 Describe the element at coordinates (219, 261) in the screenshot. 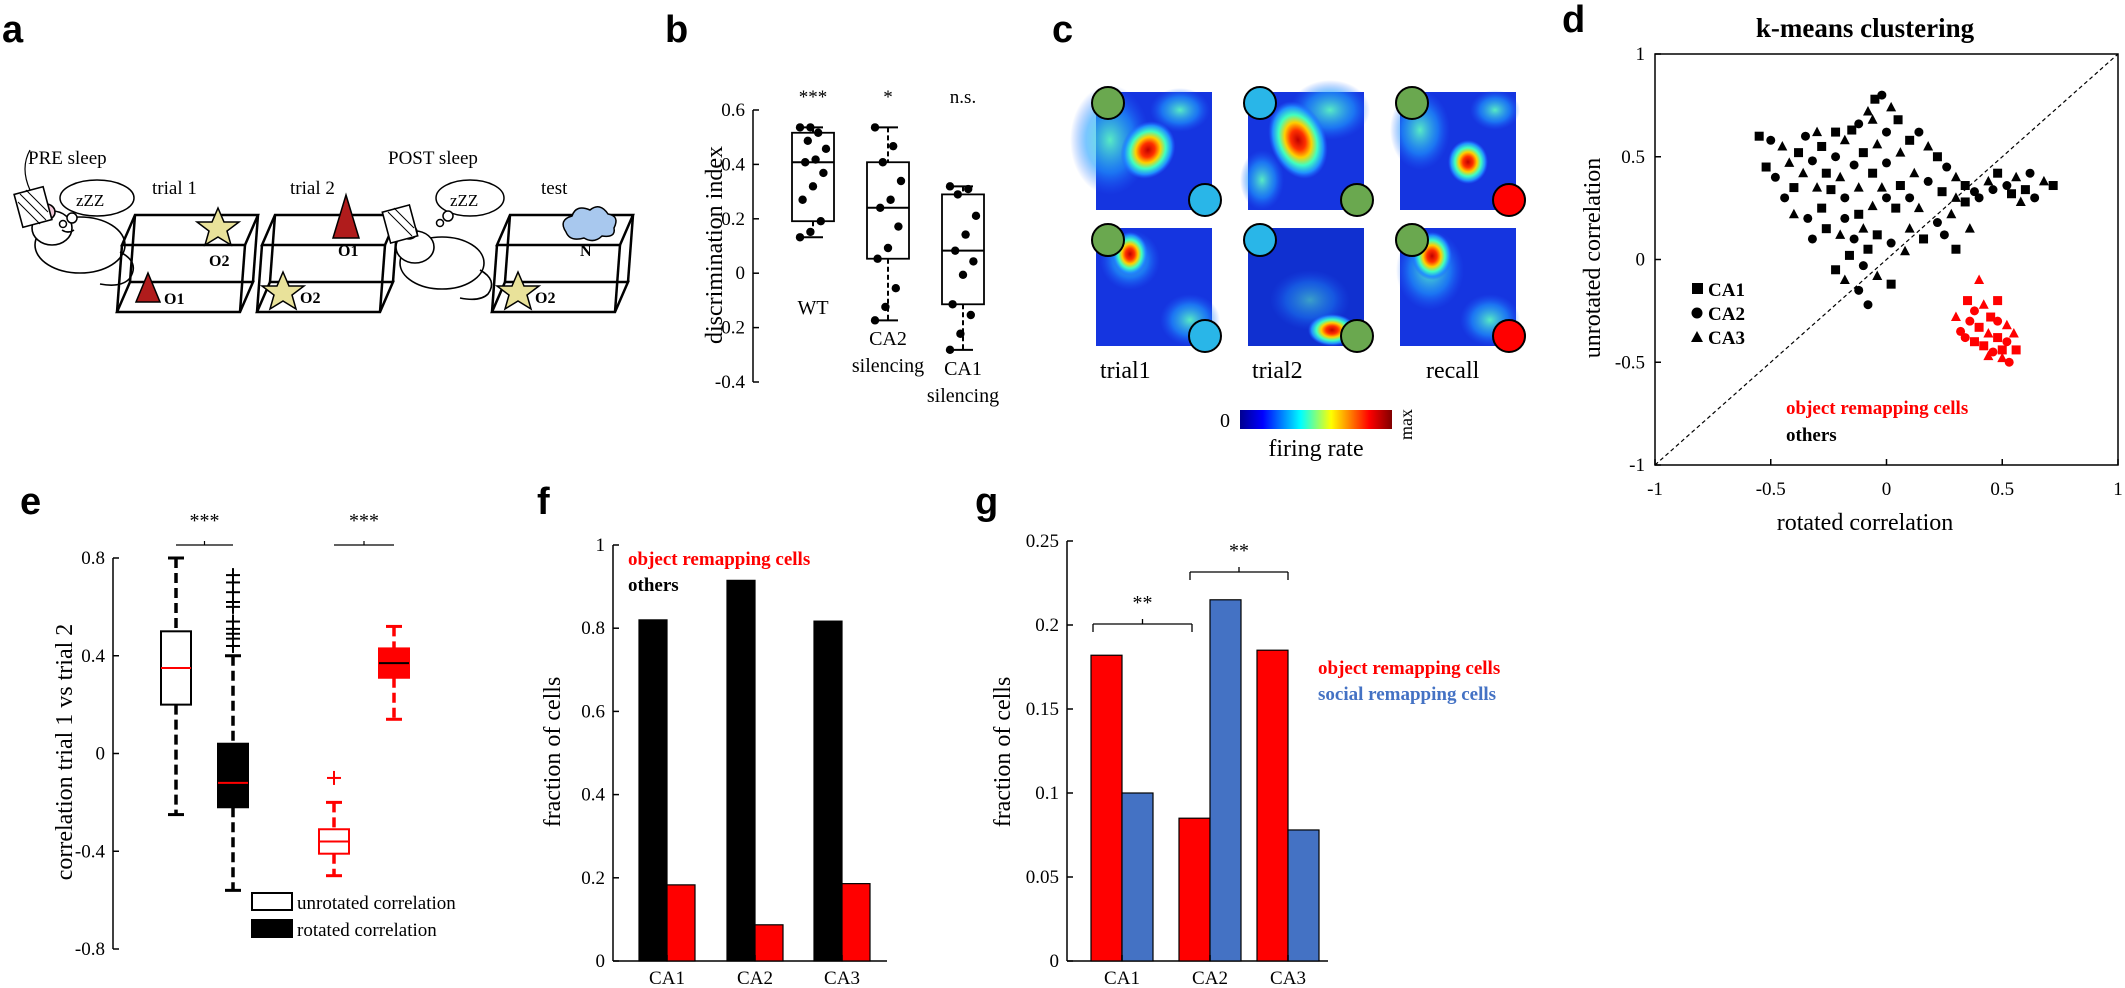

I see `trial1-object-o2: O2` at that location.